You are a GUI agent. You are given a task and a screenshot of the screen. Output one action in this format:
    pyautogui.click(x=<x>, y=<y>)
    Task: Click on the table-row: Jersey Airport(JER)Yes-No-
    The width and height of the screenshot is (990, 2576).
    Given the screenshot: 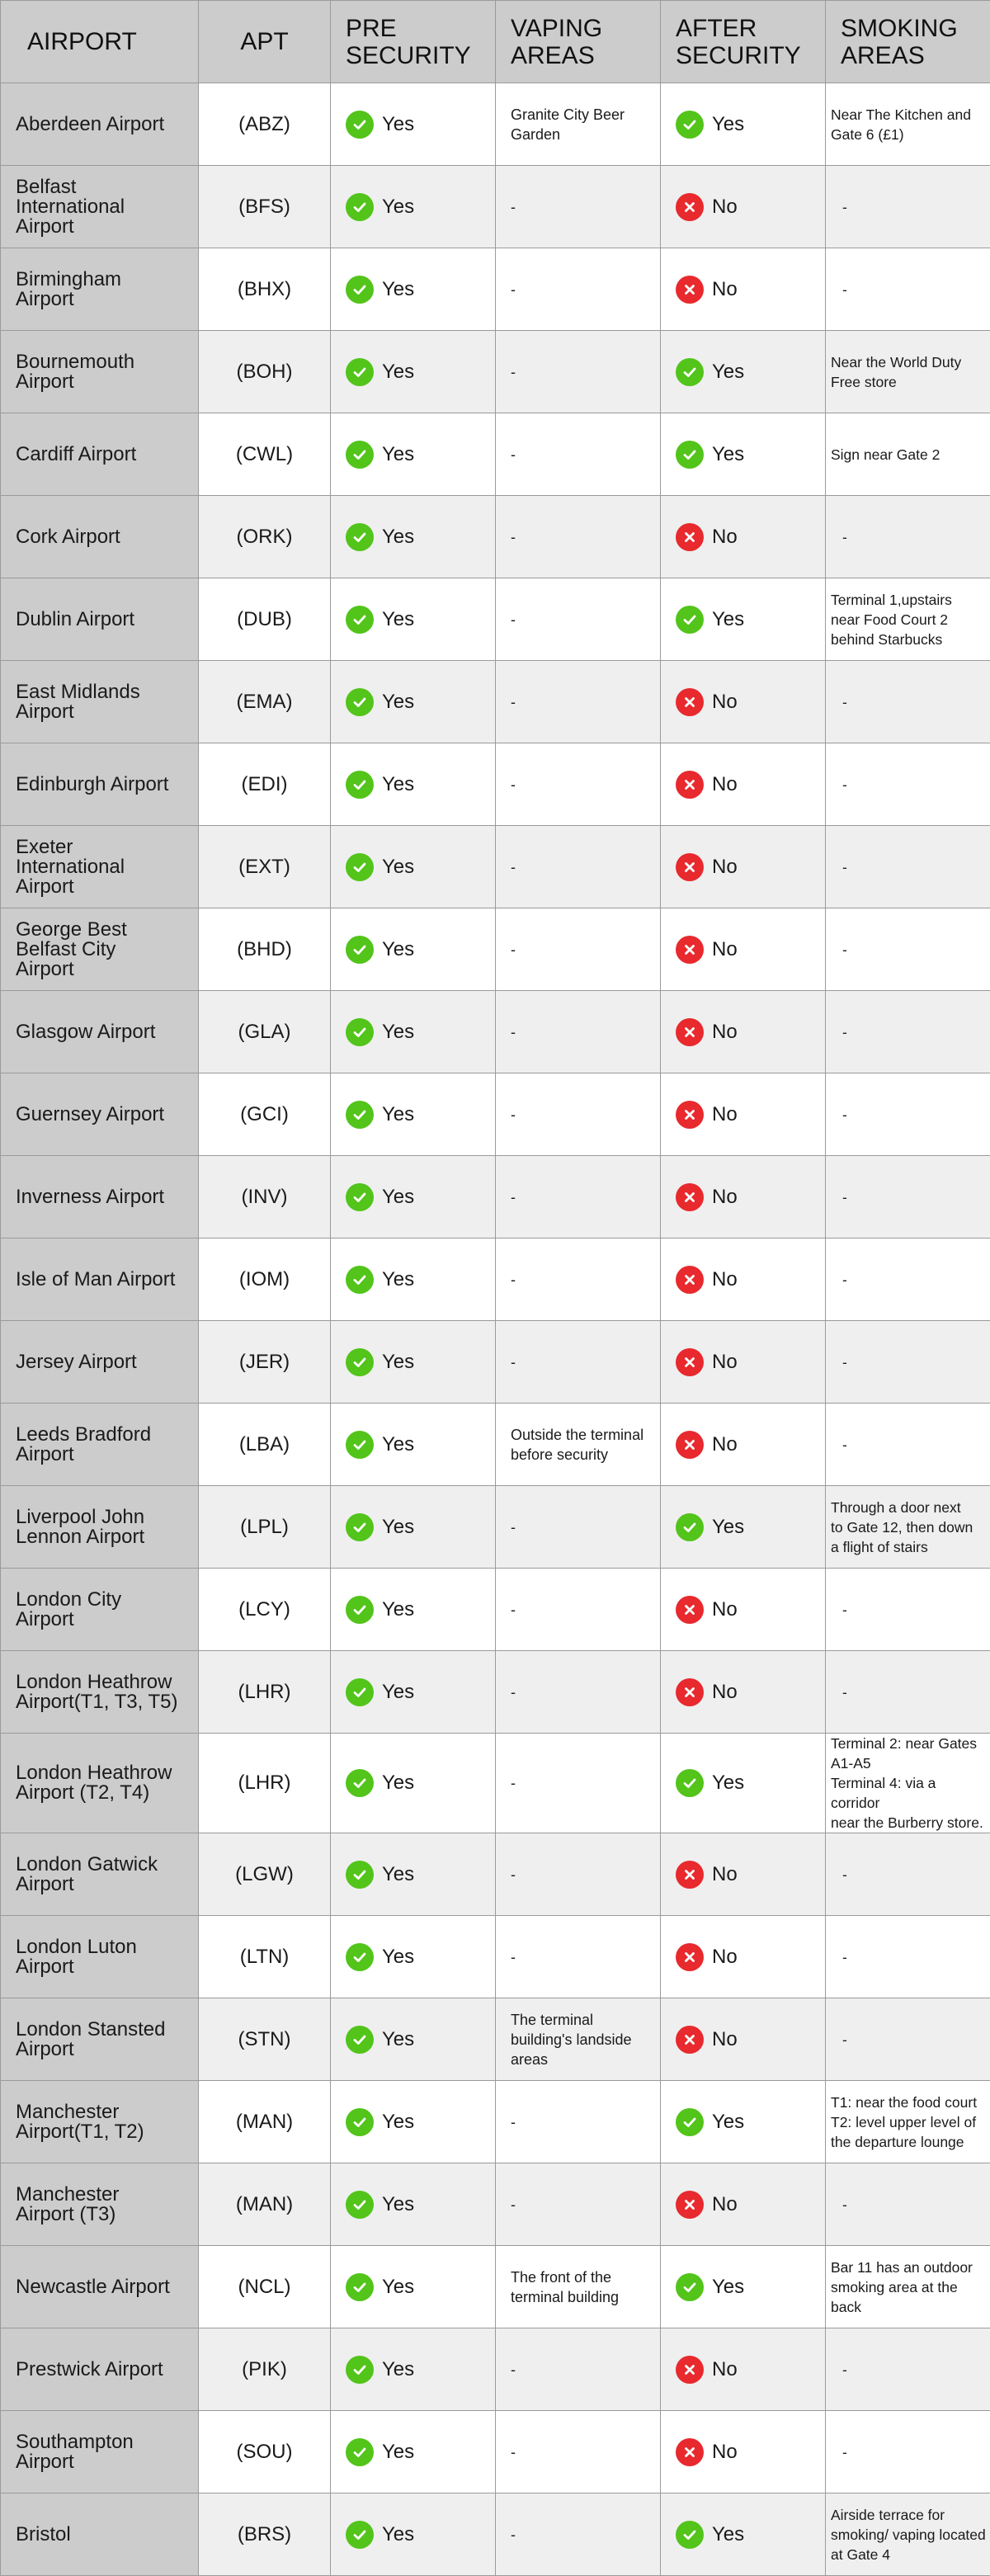 What is the action you would take?
    pyautogui.click(x=495, y=1362)
    